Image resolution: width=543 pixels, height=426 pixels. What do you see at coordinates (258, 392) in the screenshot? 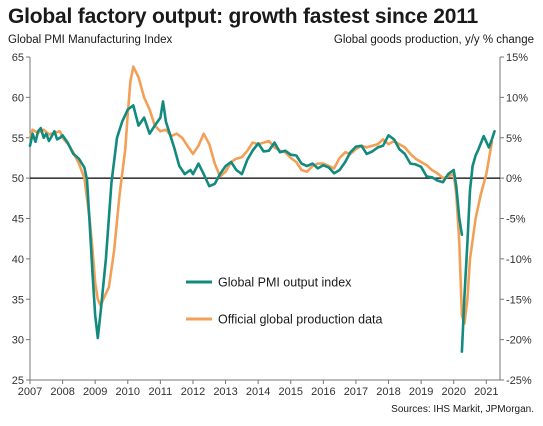
I see `x-tick-label: 2014` at bounding box center [258, 392].